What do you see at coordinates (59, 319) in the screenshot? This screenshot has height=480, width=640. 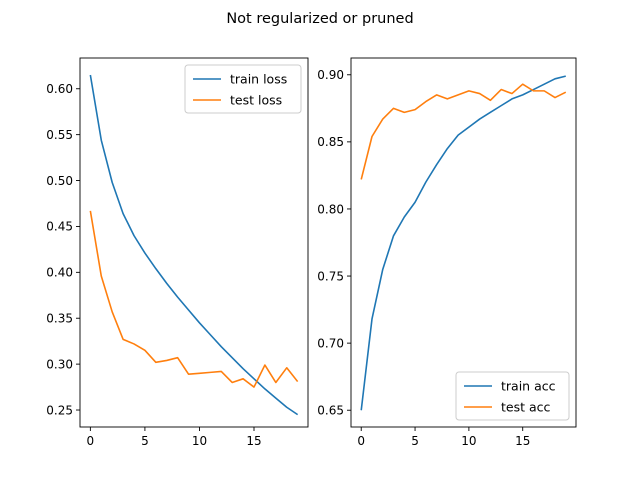 I see `y-tick-label: 0.35` at bounding box center [59, 319].